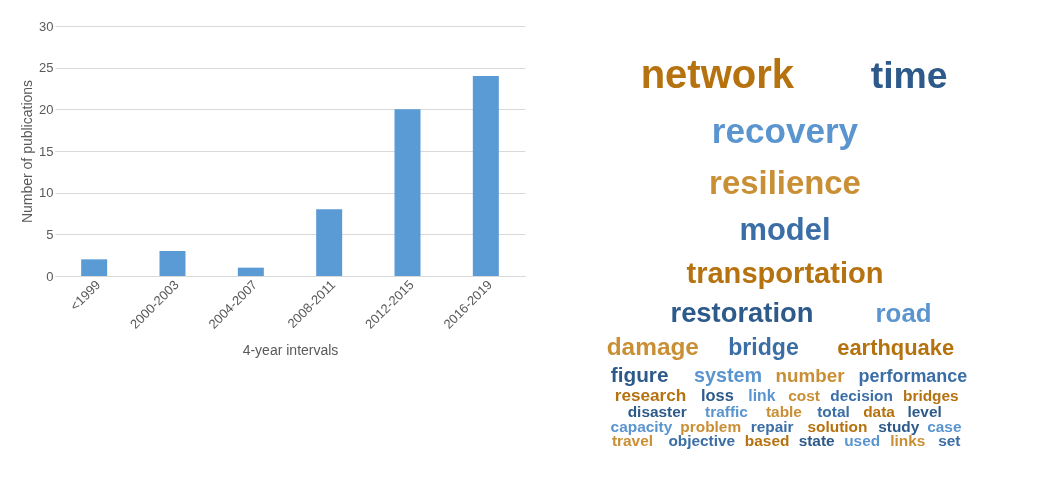 The image size is (1048, 485). Describe the element at coordinates (46, 68) in the screenshot. I see `y-tick-label: 25` at that location.